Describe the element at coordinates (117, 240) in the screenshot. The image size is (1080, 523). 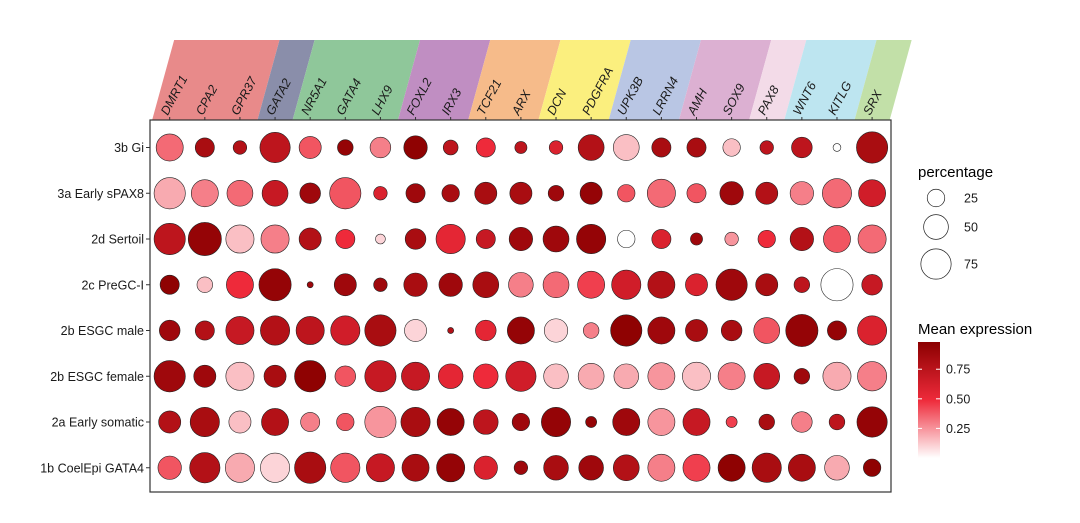
I see `cell-type-label: 2d Sertoil` at that location.